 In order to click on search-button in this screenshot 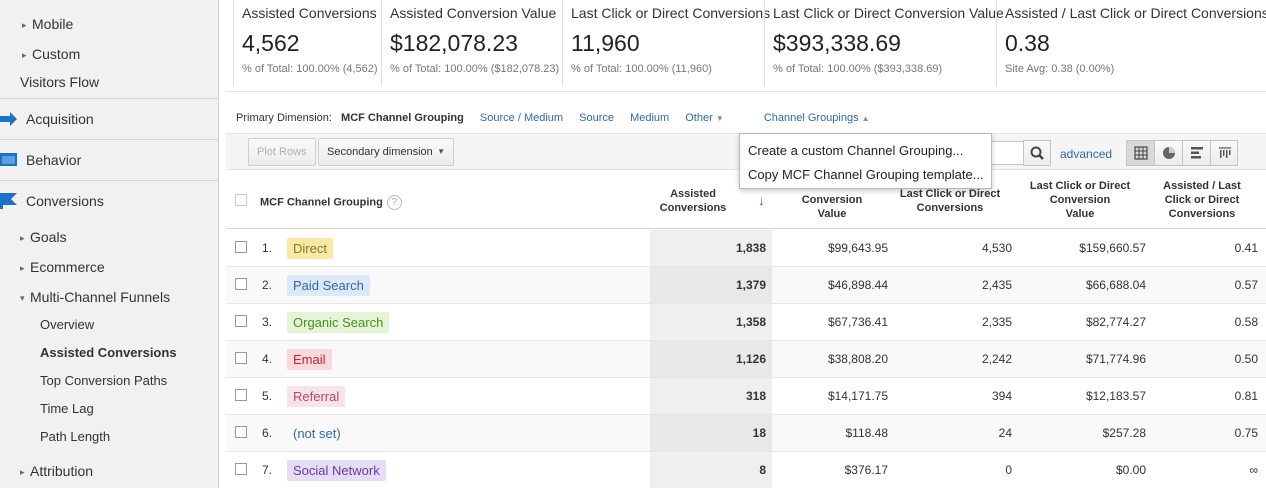, I will do `click(1037, 153)`.